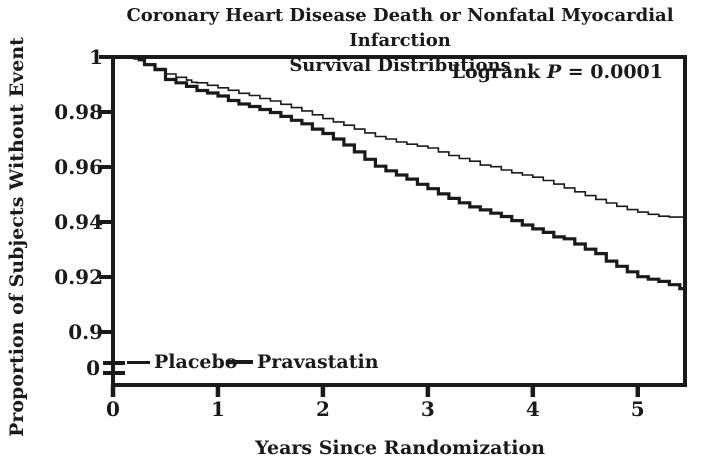 The image size is (726, 465). Describe the element at coordinates (78, 167) in the screenshot. I see `y-tick-label: 0.96` at that location.